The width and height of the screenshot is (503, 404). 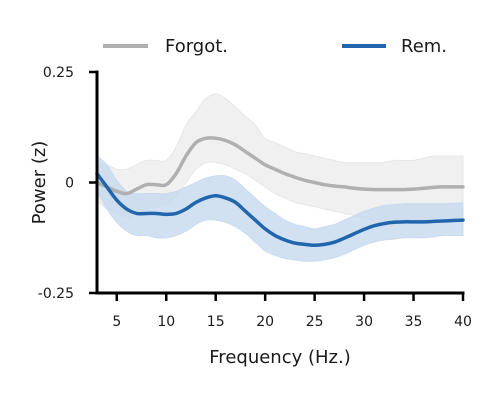 What do you see at coordinates (116, 322) in the screenshot?
I see `x-tick-label: 5` at bounding box center [116, 322].